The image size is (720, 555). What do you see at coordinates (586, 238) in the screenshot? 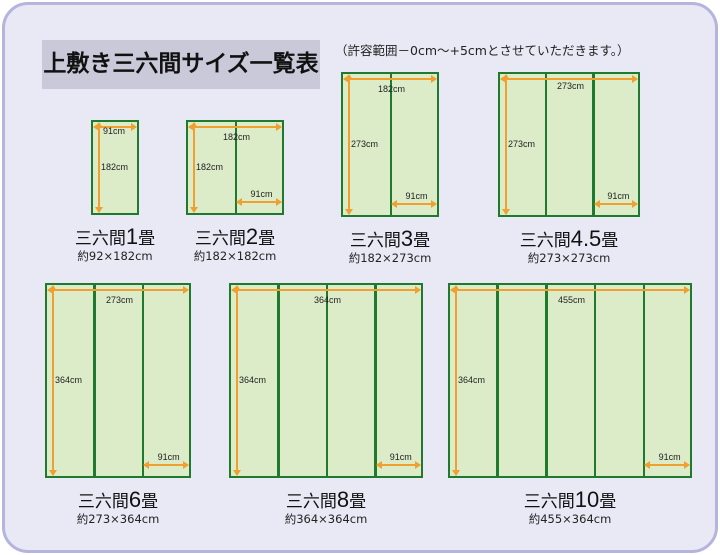
I see `mat-count: 4.5` at bounding box center [586, 238].